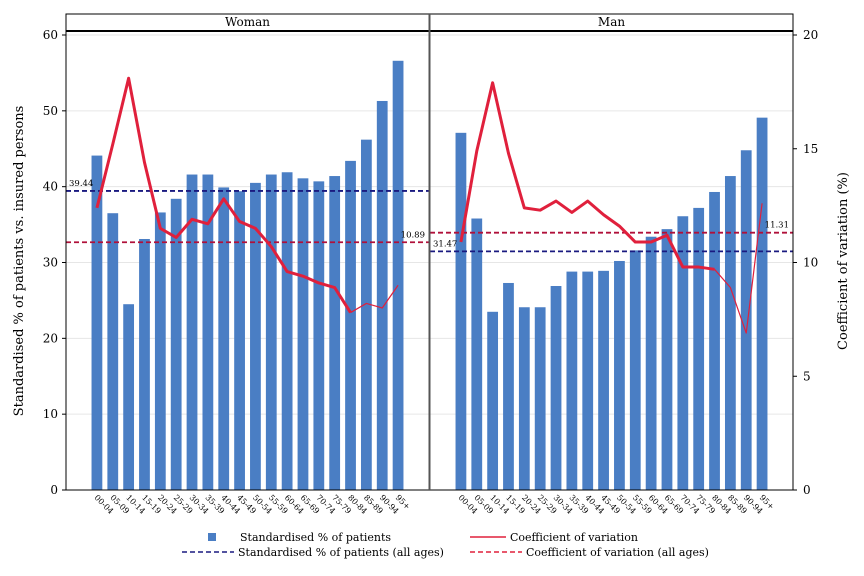 The image size is (864, 576). Describe the element at coordinates (341, 552) in the screenshot. I see `legend-label: Standardised % of patients (all ages)` at that location.